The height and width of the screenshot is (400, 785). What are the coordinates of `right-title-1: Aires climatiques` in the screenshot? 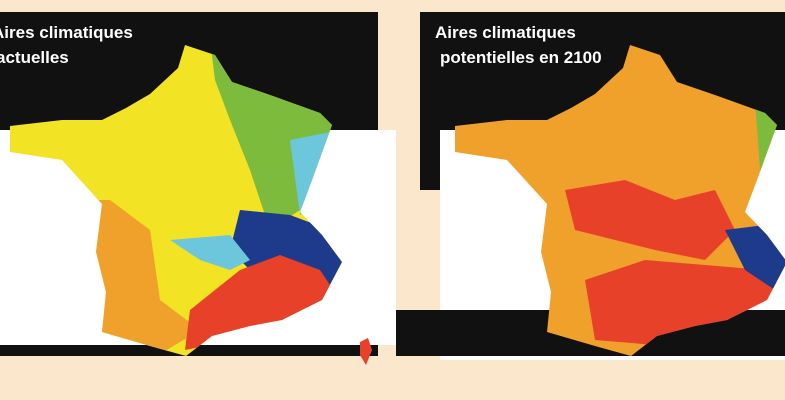 It's located at (505, 32).